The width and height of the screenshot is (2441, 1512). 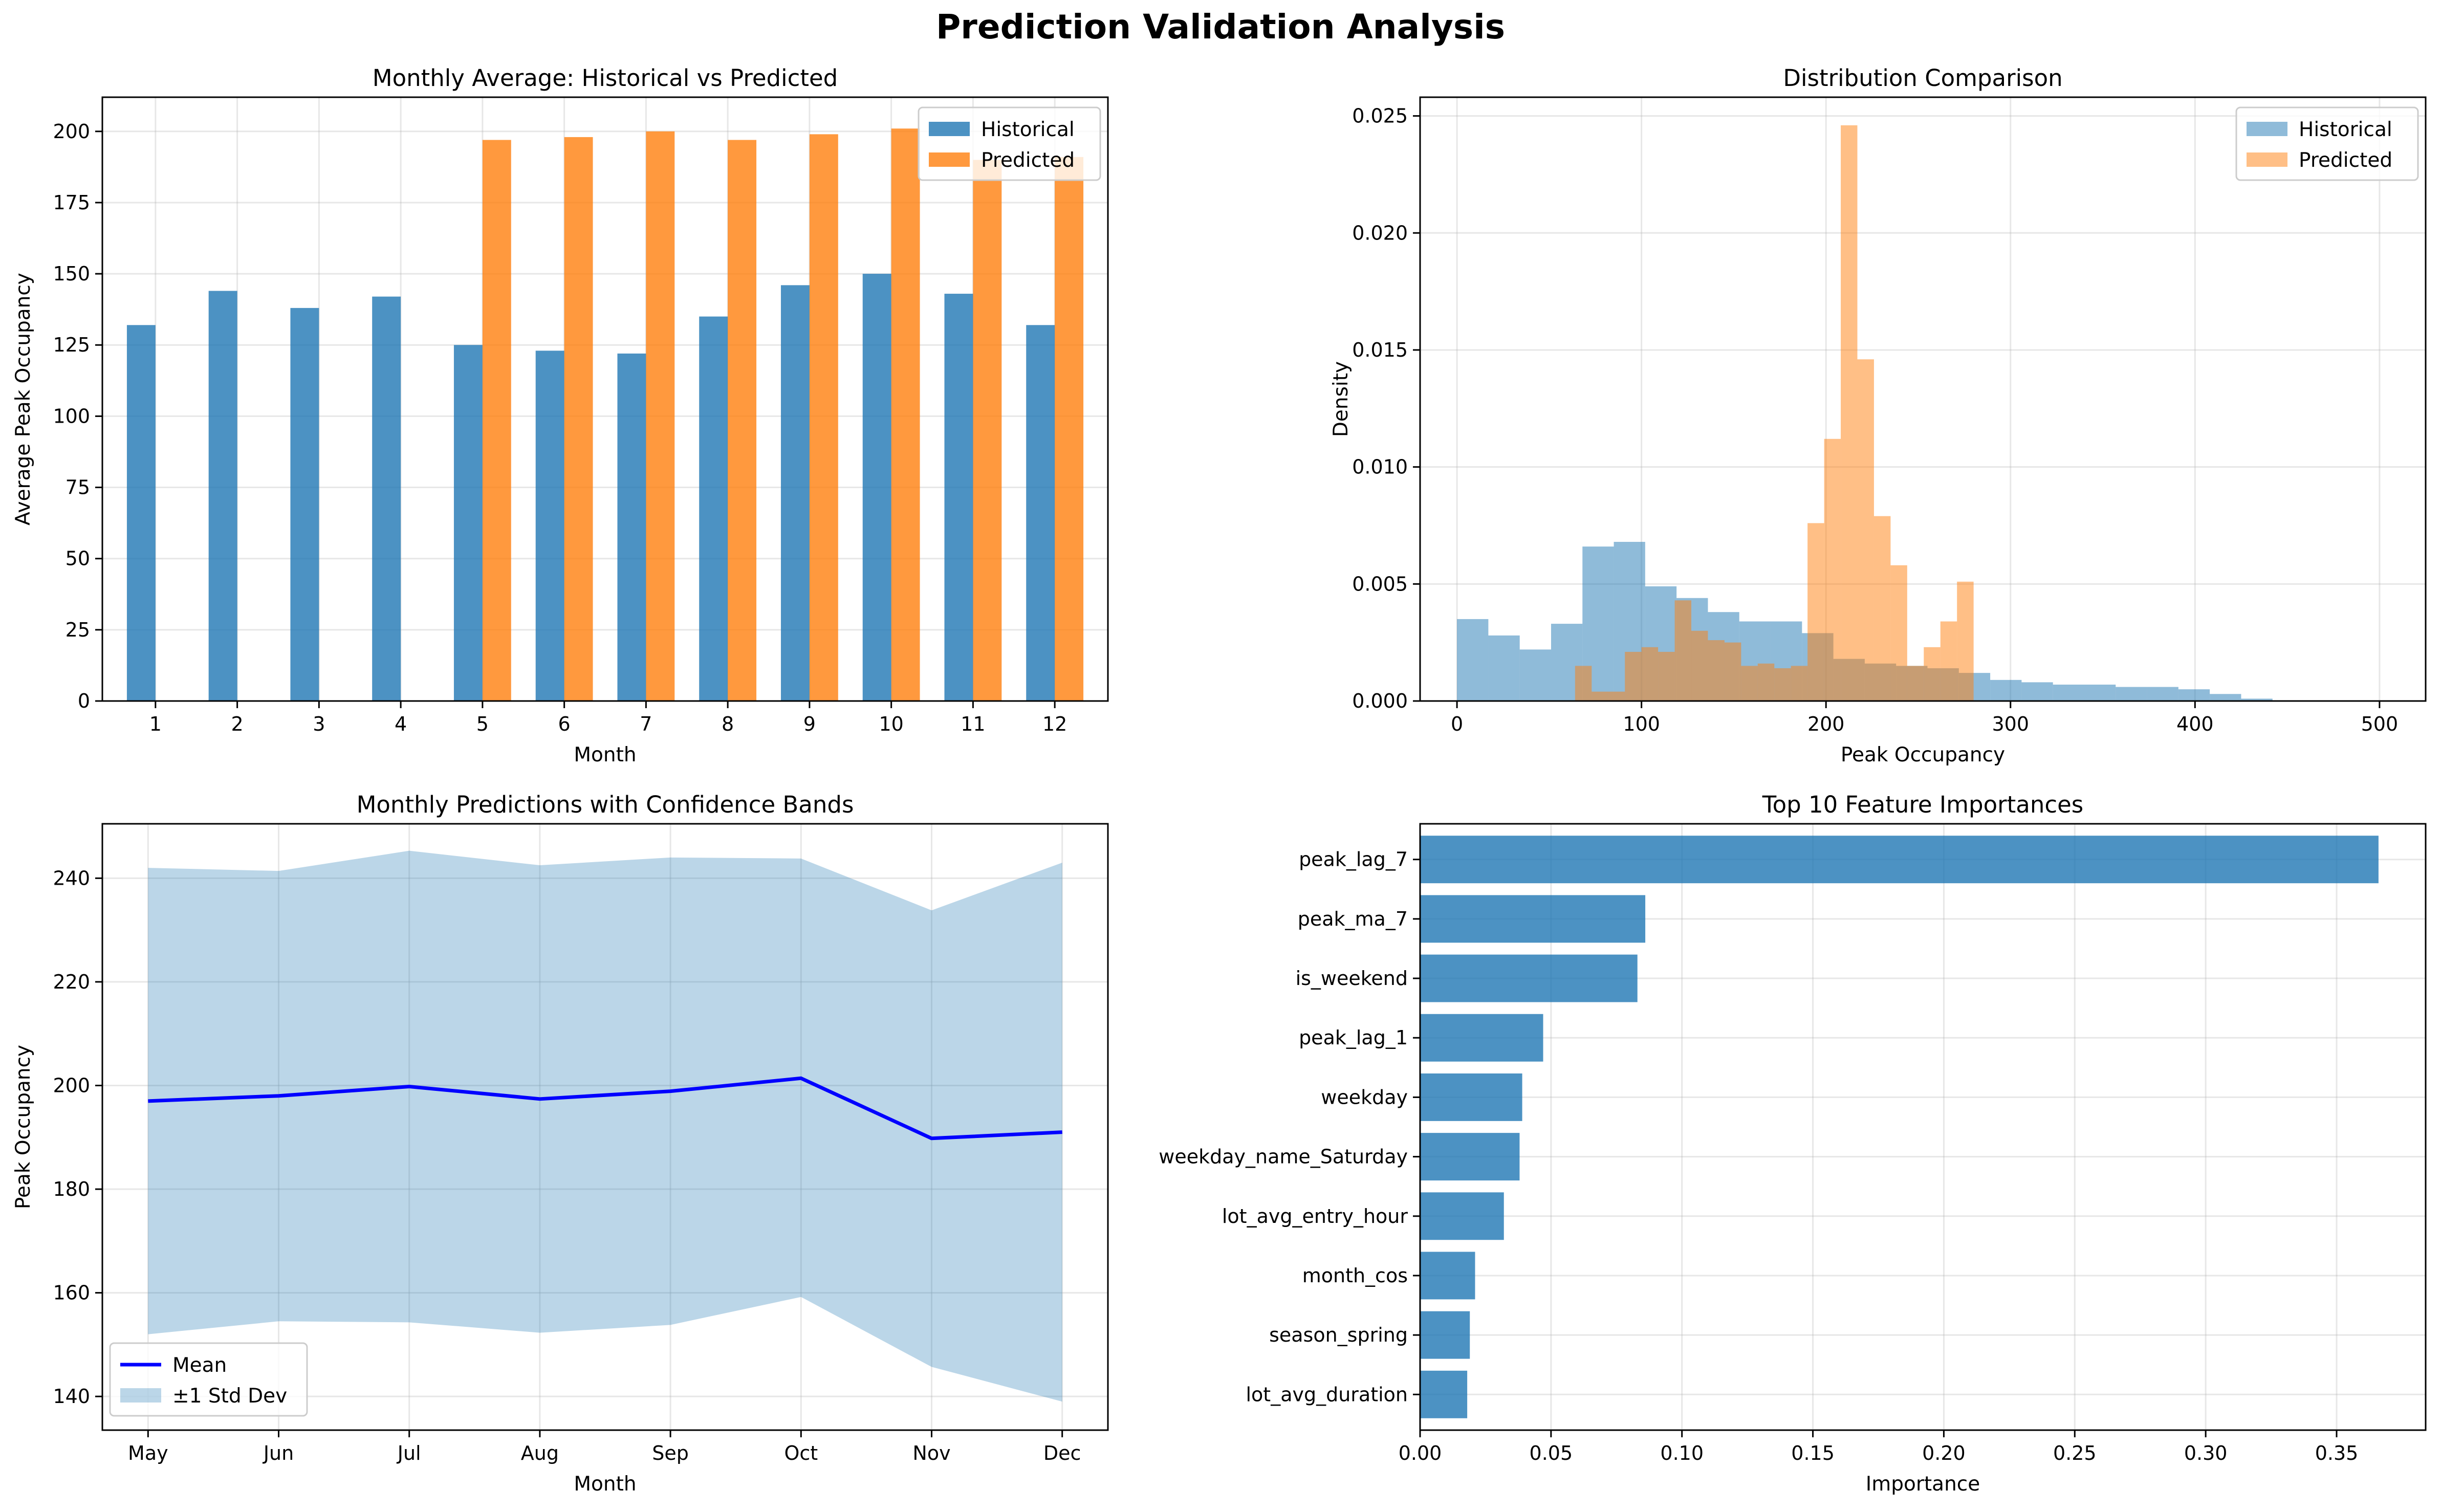 What do you see at coordinates (208, 1379) in the screenshot?
I see `legend-box` at bounding box center [208, 1379].